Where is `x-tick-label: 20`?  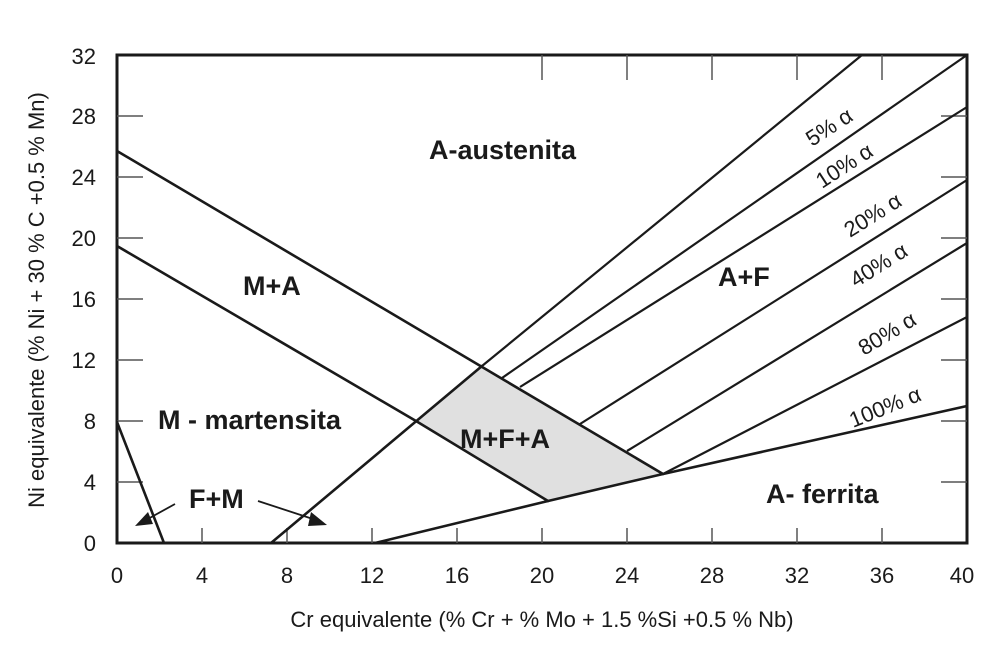 x-tick-label: 20 is located at coordinates (542, 575).